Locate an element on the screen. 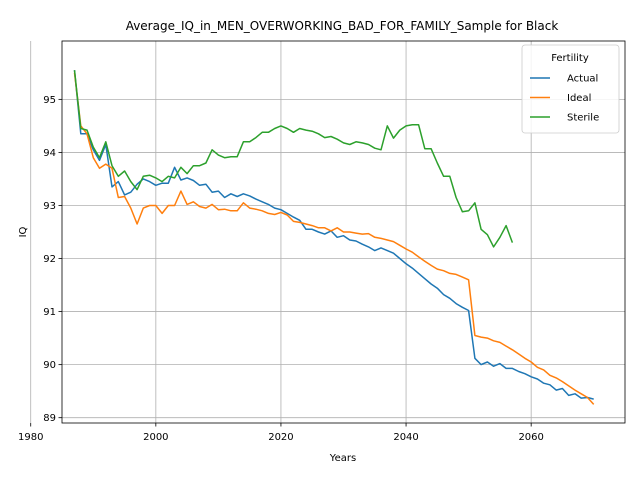 The height and width of the screenshot is (480, 640). y-tick-label: 92 is located at coordinates (49, 259).